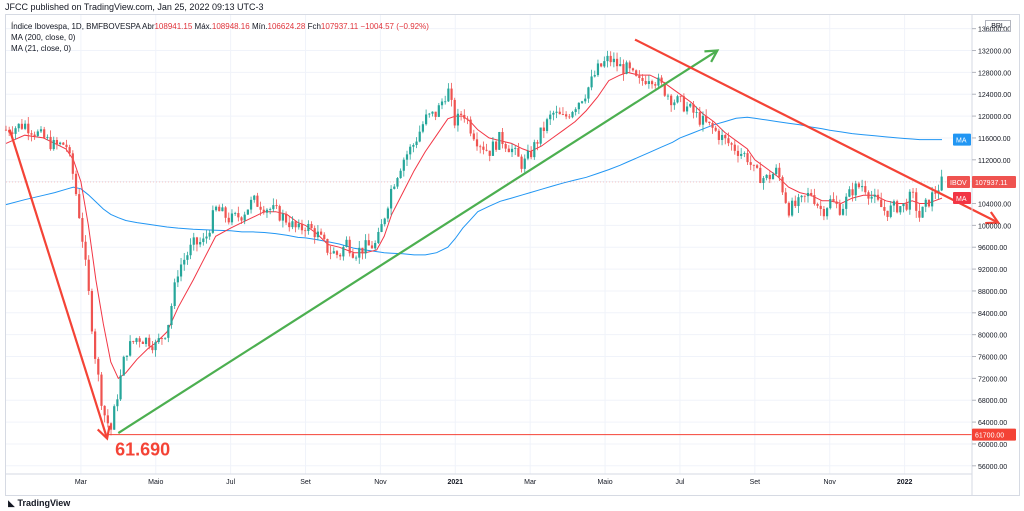 This screenshot has height=511, width=1024. Describe the element at coordinates (41, 48) in the screenshot. I see `legend-ma21: MA (21, close, 0)` at that location.